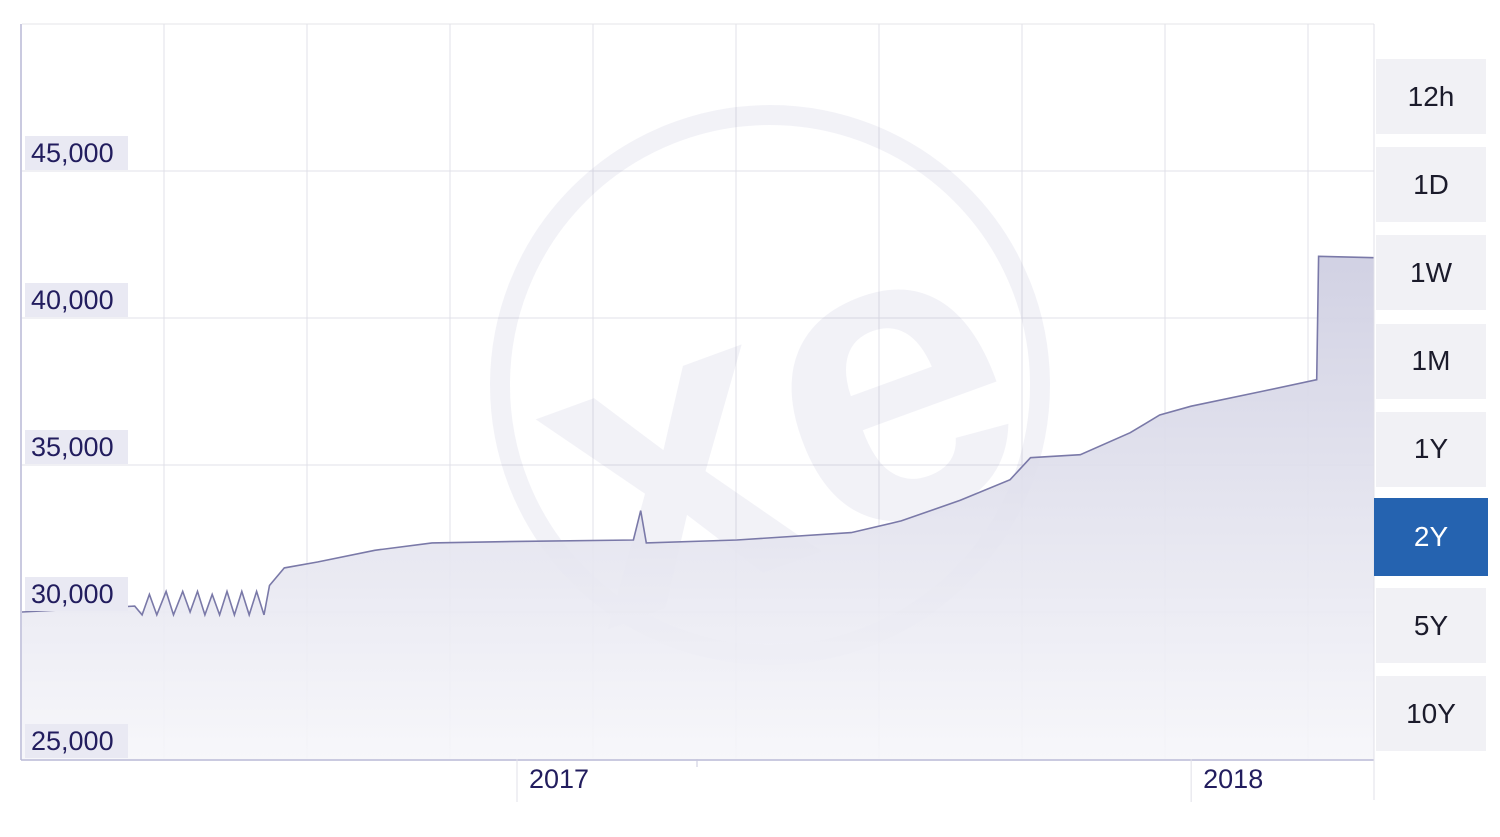 The height and width of the screenshot is (837, 1500). Describe the element at coordinates (1431, 273) in the screenshot. I see `range-button-1w: 1W` at that location.